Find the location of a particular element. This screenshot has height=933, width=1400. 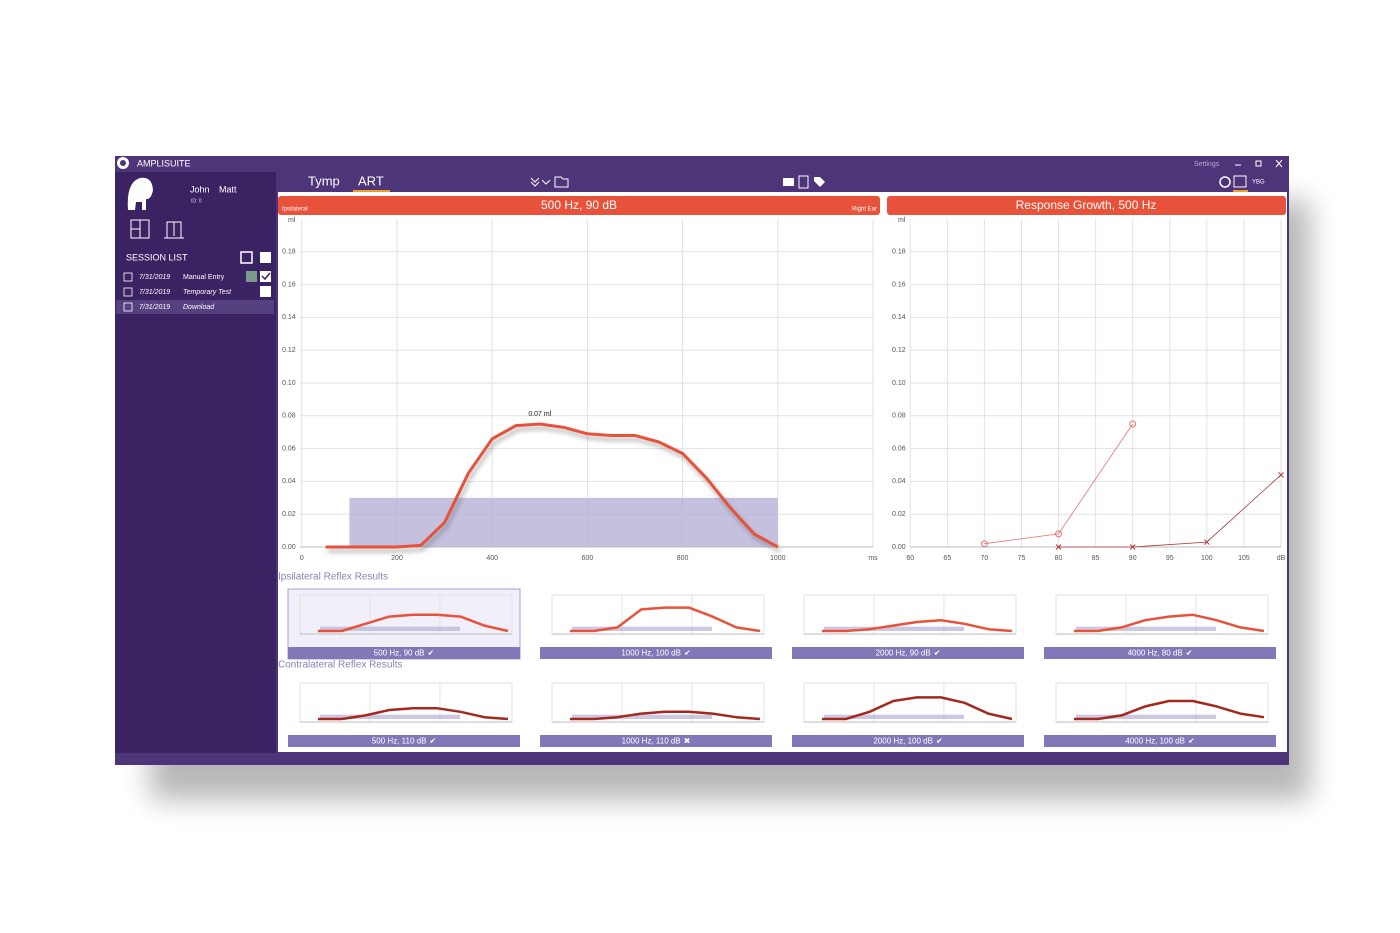

close-button is located at coordinates (1279, 163).